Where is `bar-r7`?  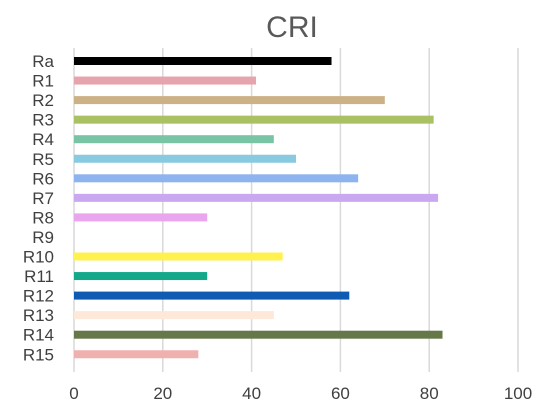
bar-r7 is located at coordinates (256, 197).